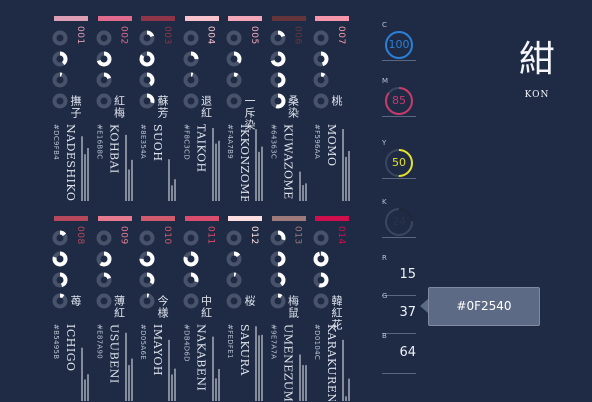 The width and height of the screenshot is (592, 402). Describe the element at coordinates (245, 308) in the screenshot. I see `color-card: 012 桜 #FEDFE1 SAKURA` at that location.